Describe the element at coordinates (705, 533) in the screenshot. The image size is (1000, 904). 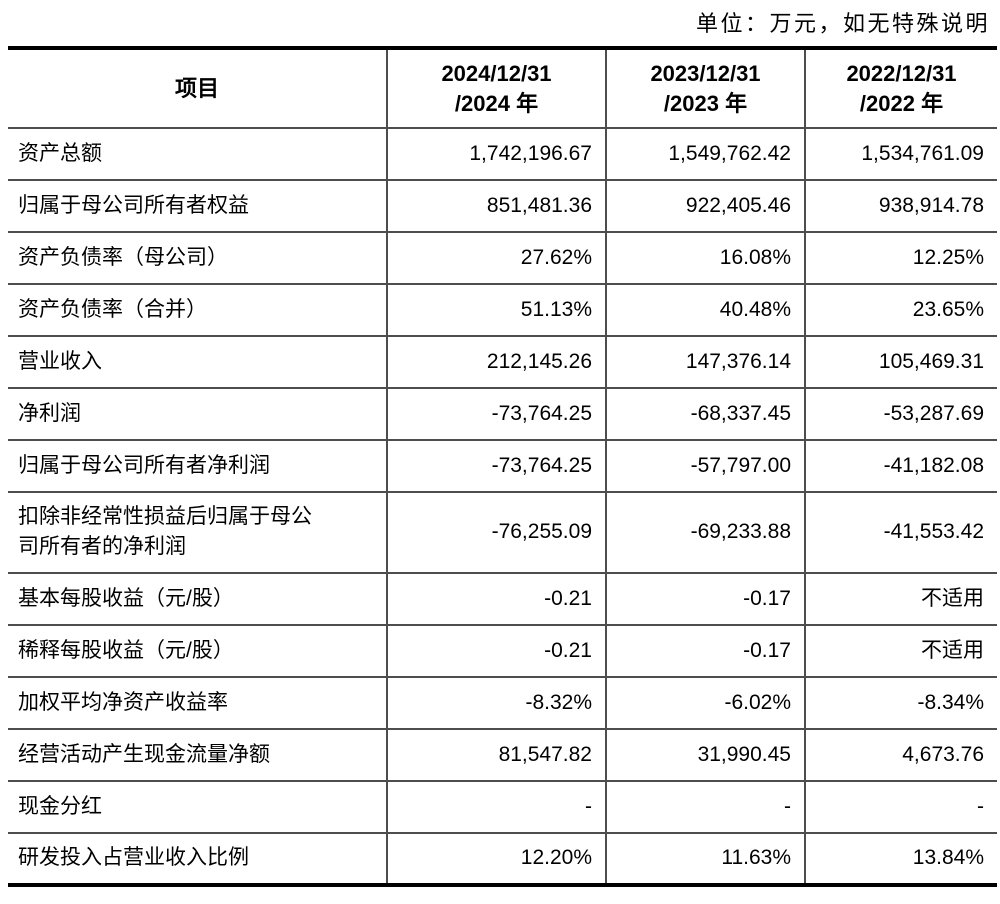
I see `cell-value: -69,233.88` at that location.